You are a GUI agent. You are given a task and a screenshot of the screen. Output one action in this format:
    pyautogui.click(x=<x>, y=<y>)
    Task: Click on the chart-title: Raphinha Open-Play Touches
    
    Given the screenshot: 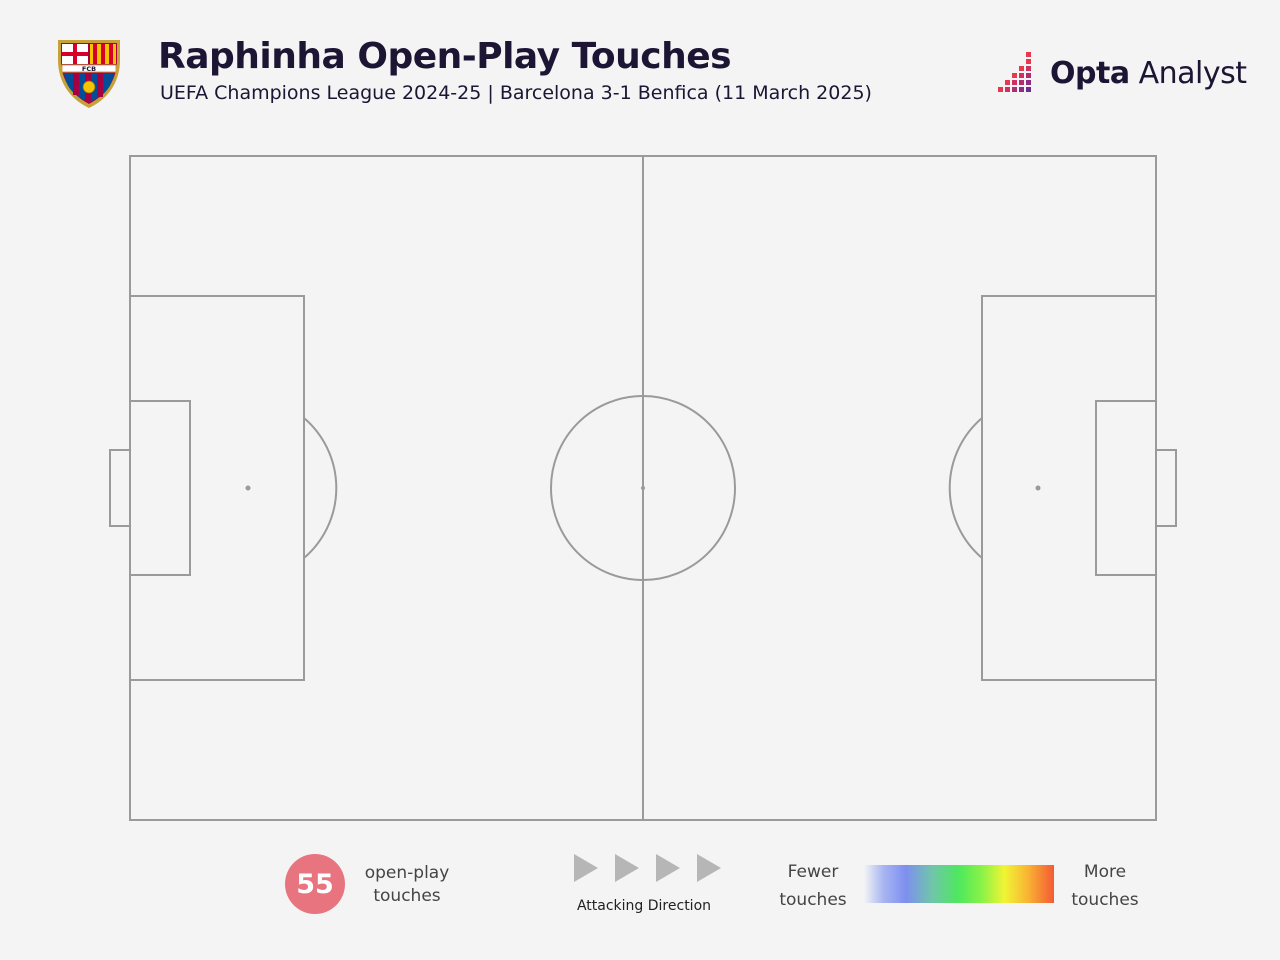 What is the action you would take?
    pyautogui.click(x=445, y=56)
    